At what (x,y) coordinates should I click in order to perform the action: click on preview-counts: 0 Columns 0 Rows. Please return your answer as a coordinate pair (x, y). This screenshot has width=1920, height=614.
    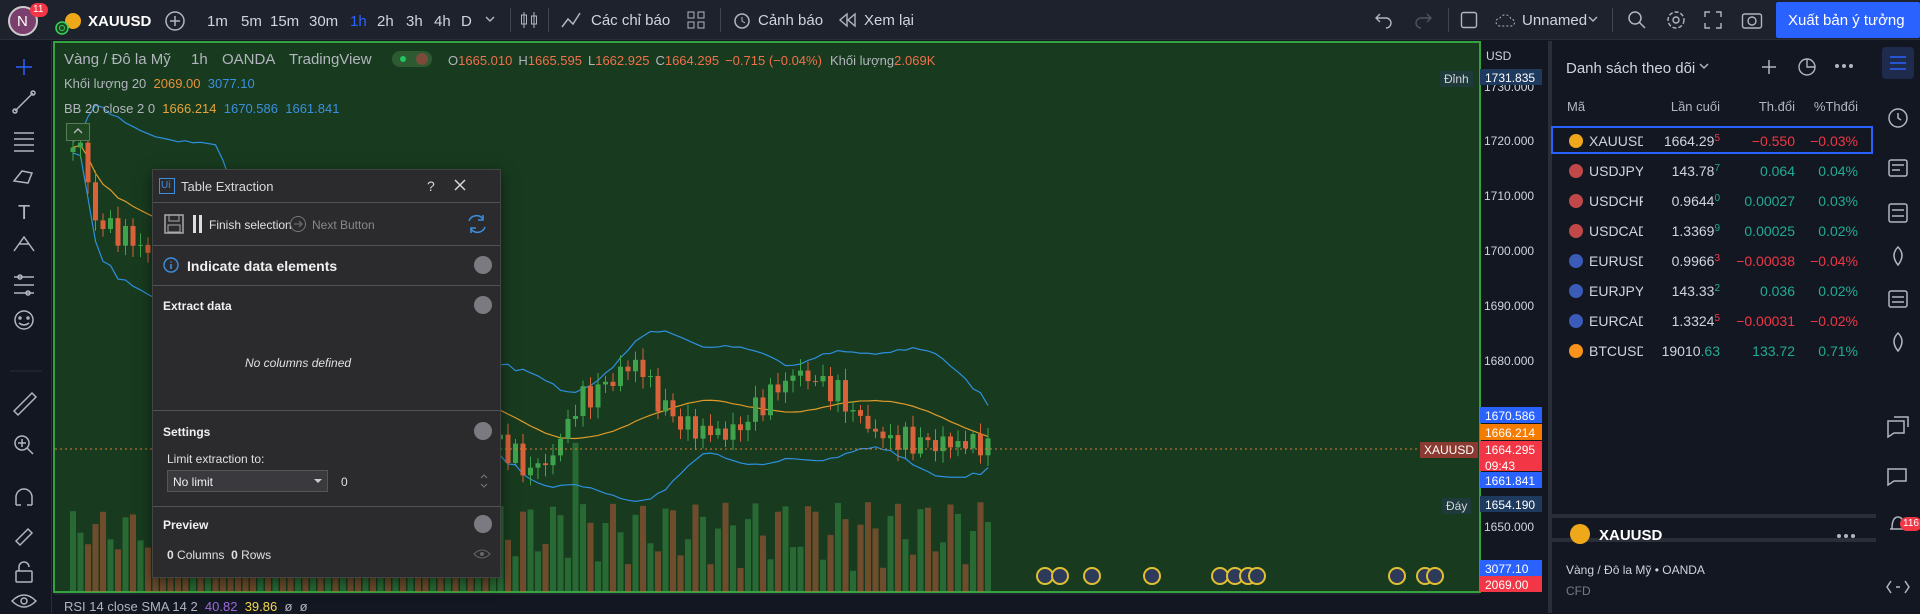
    Looking at the image, I should click on (219, 555).